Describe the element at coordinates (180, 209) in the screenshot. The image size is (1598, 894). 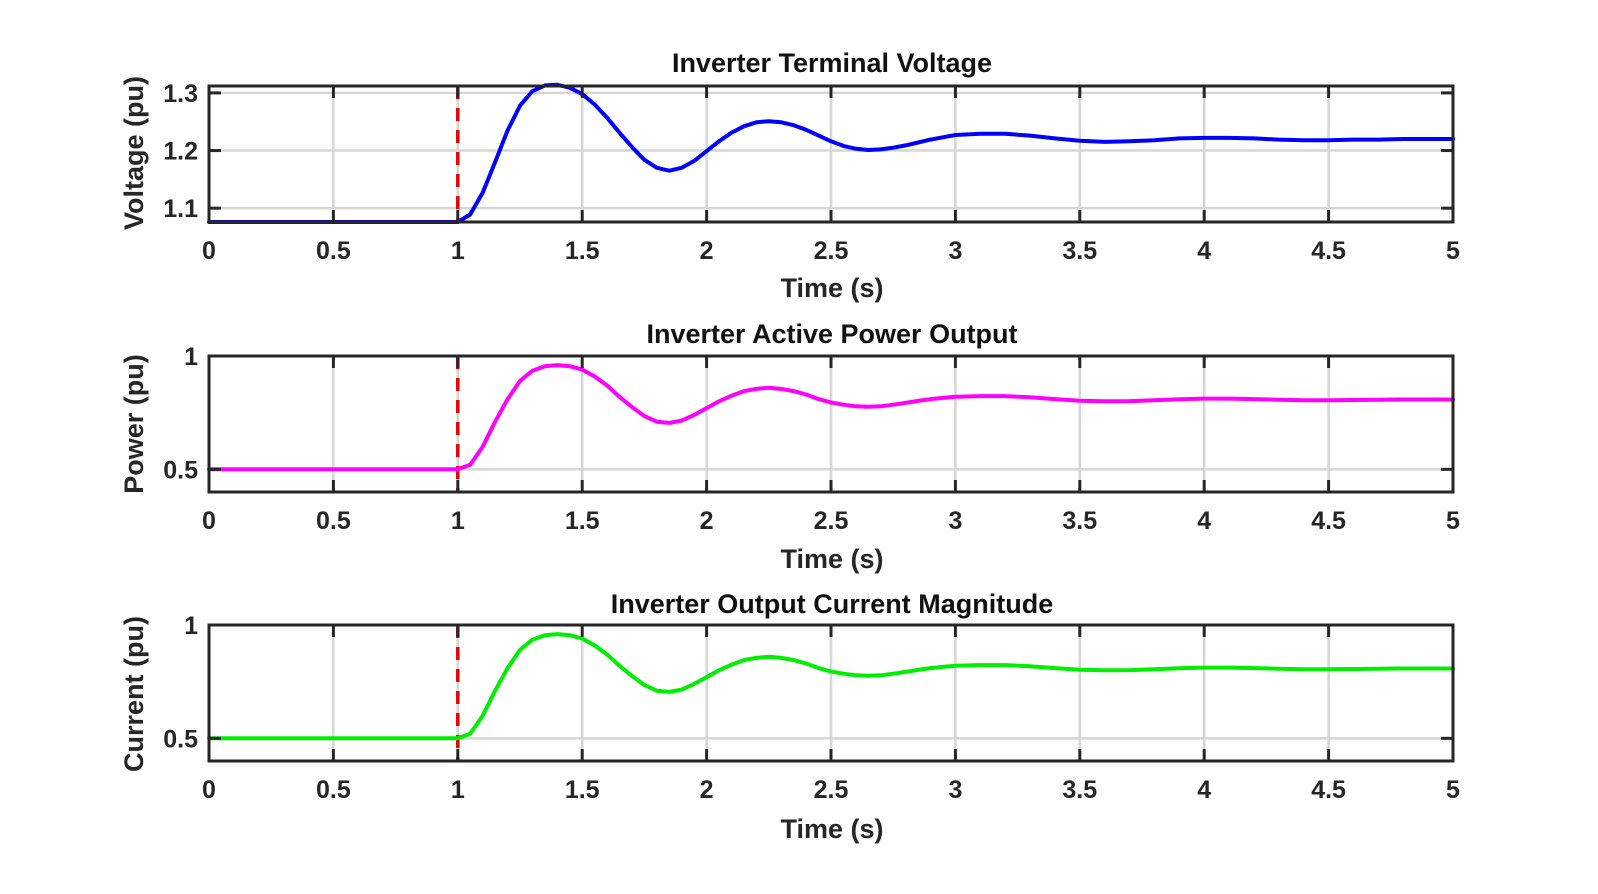
I see `y-tick-label: 1.1` at that location.